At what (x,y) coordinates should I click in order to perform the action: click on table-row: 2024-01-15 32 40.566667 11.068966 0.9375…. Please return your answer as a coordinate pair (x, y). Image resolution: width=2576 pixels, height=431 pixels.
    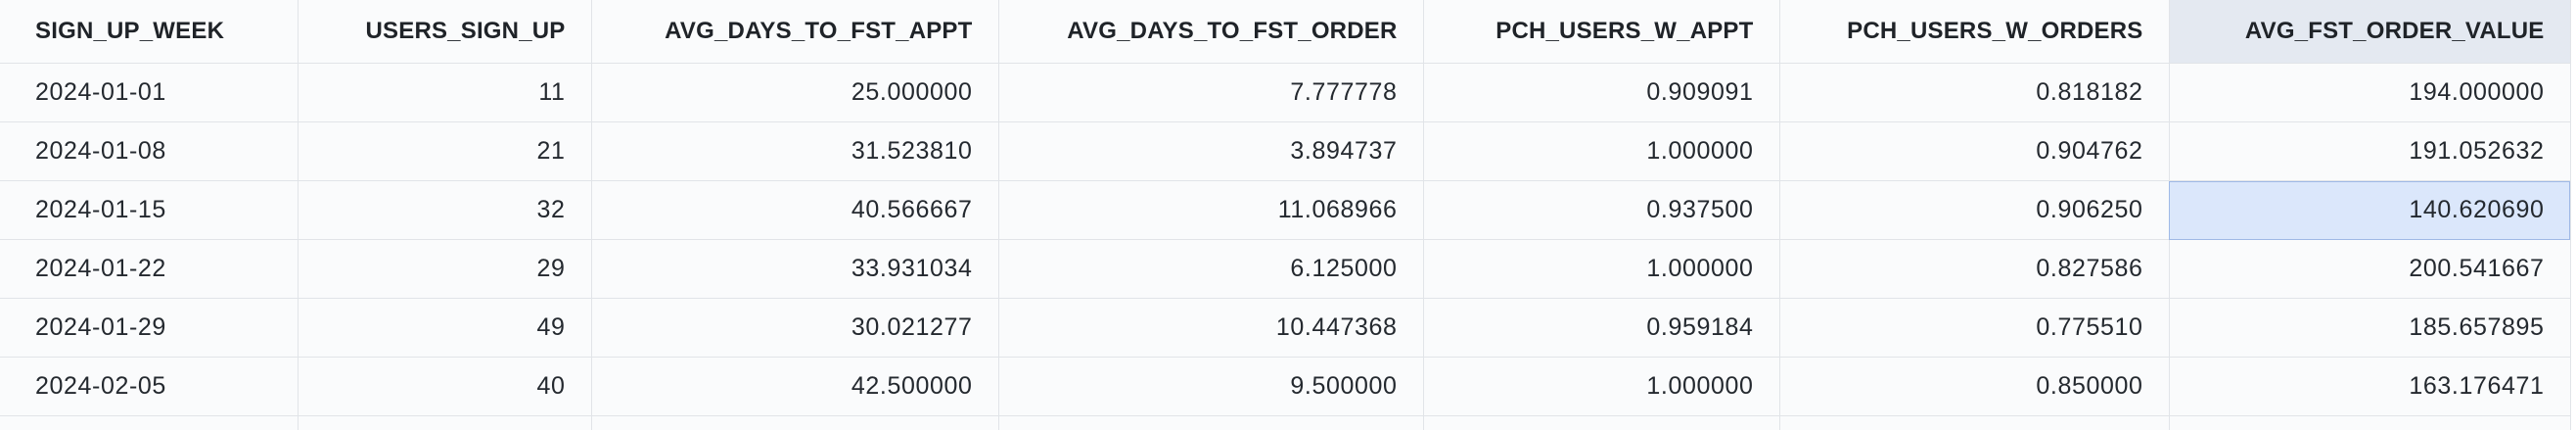
    Looking at the image, I should click on (1286, 210).